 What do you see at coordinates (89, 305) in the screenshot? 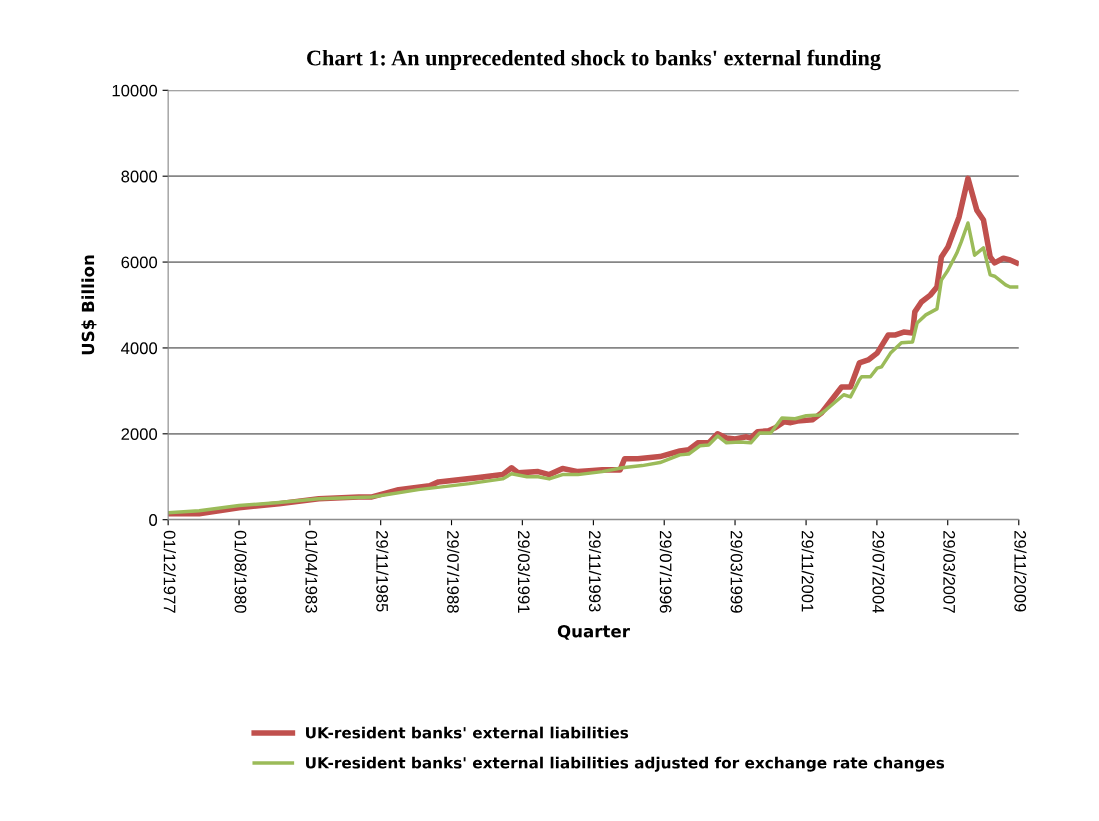
I see `y-axis-title: US$ Billion` at bounding box center [89, 305].